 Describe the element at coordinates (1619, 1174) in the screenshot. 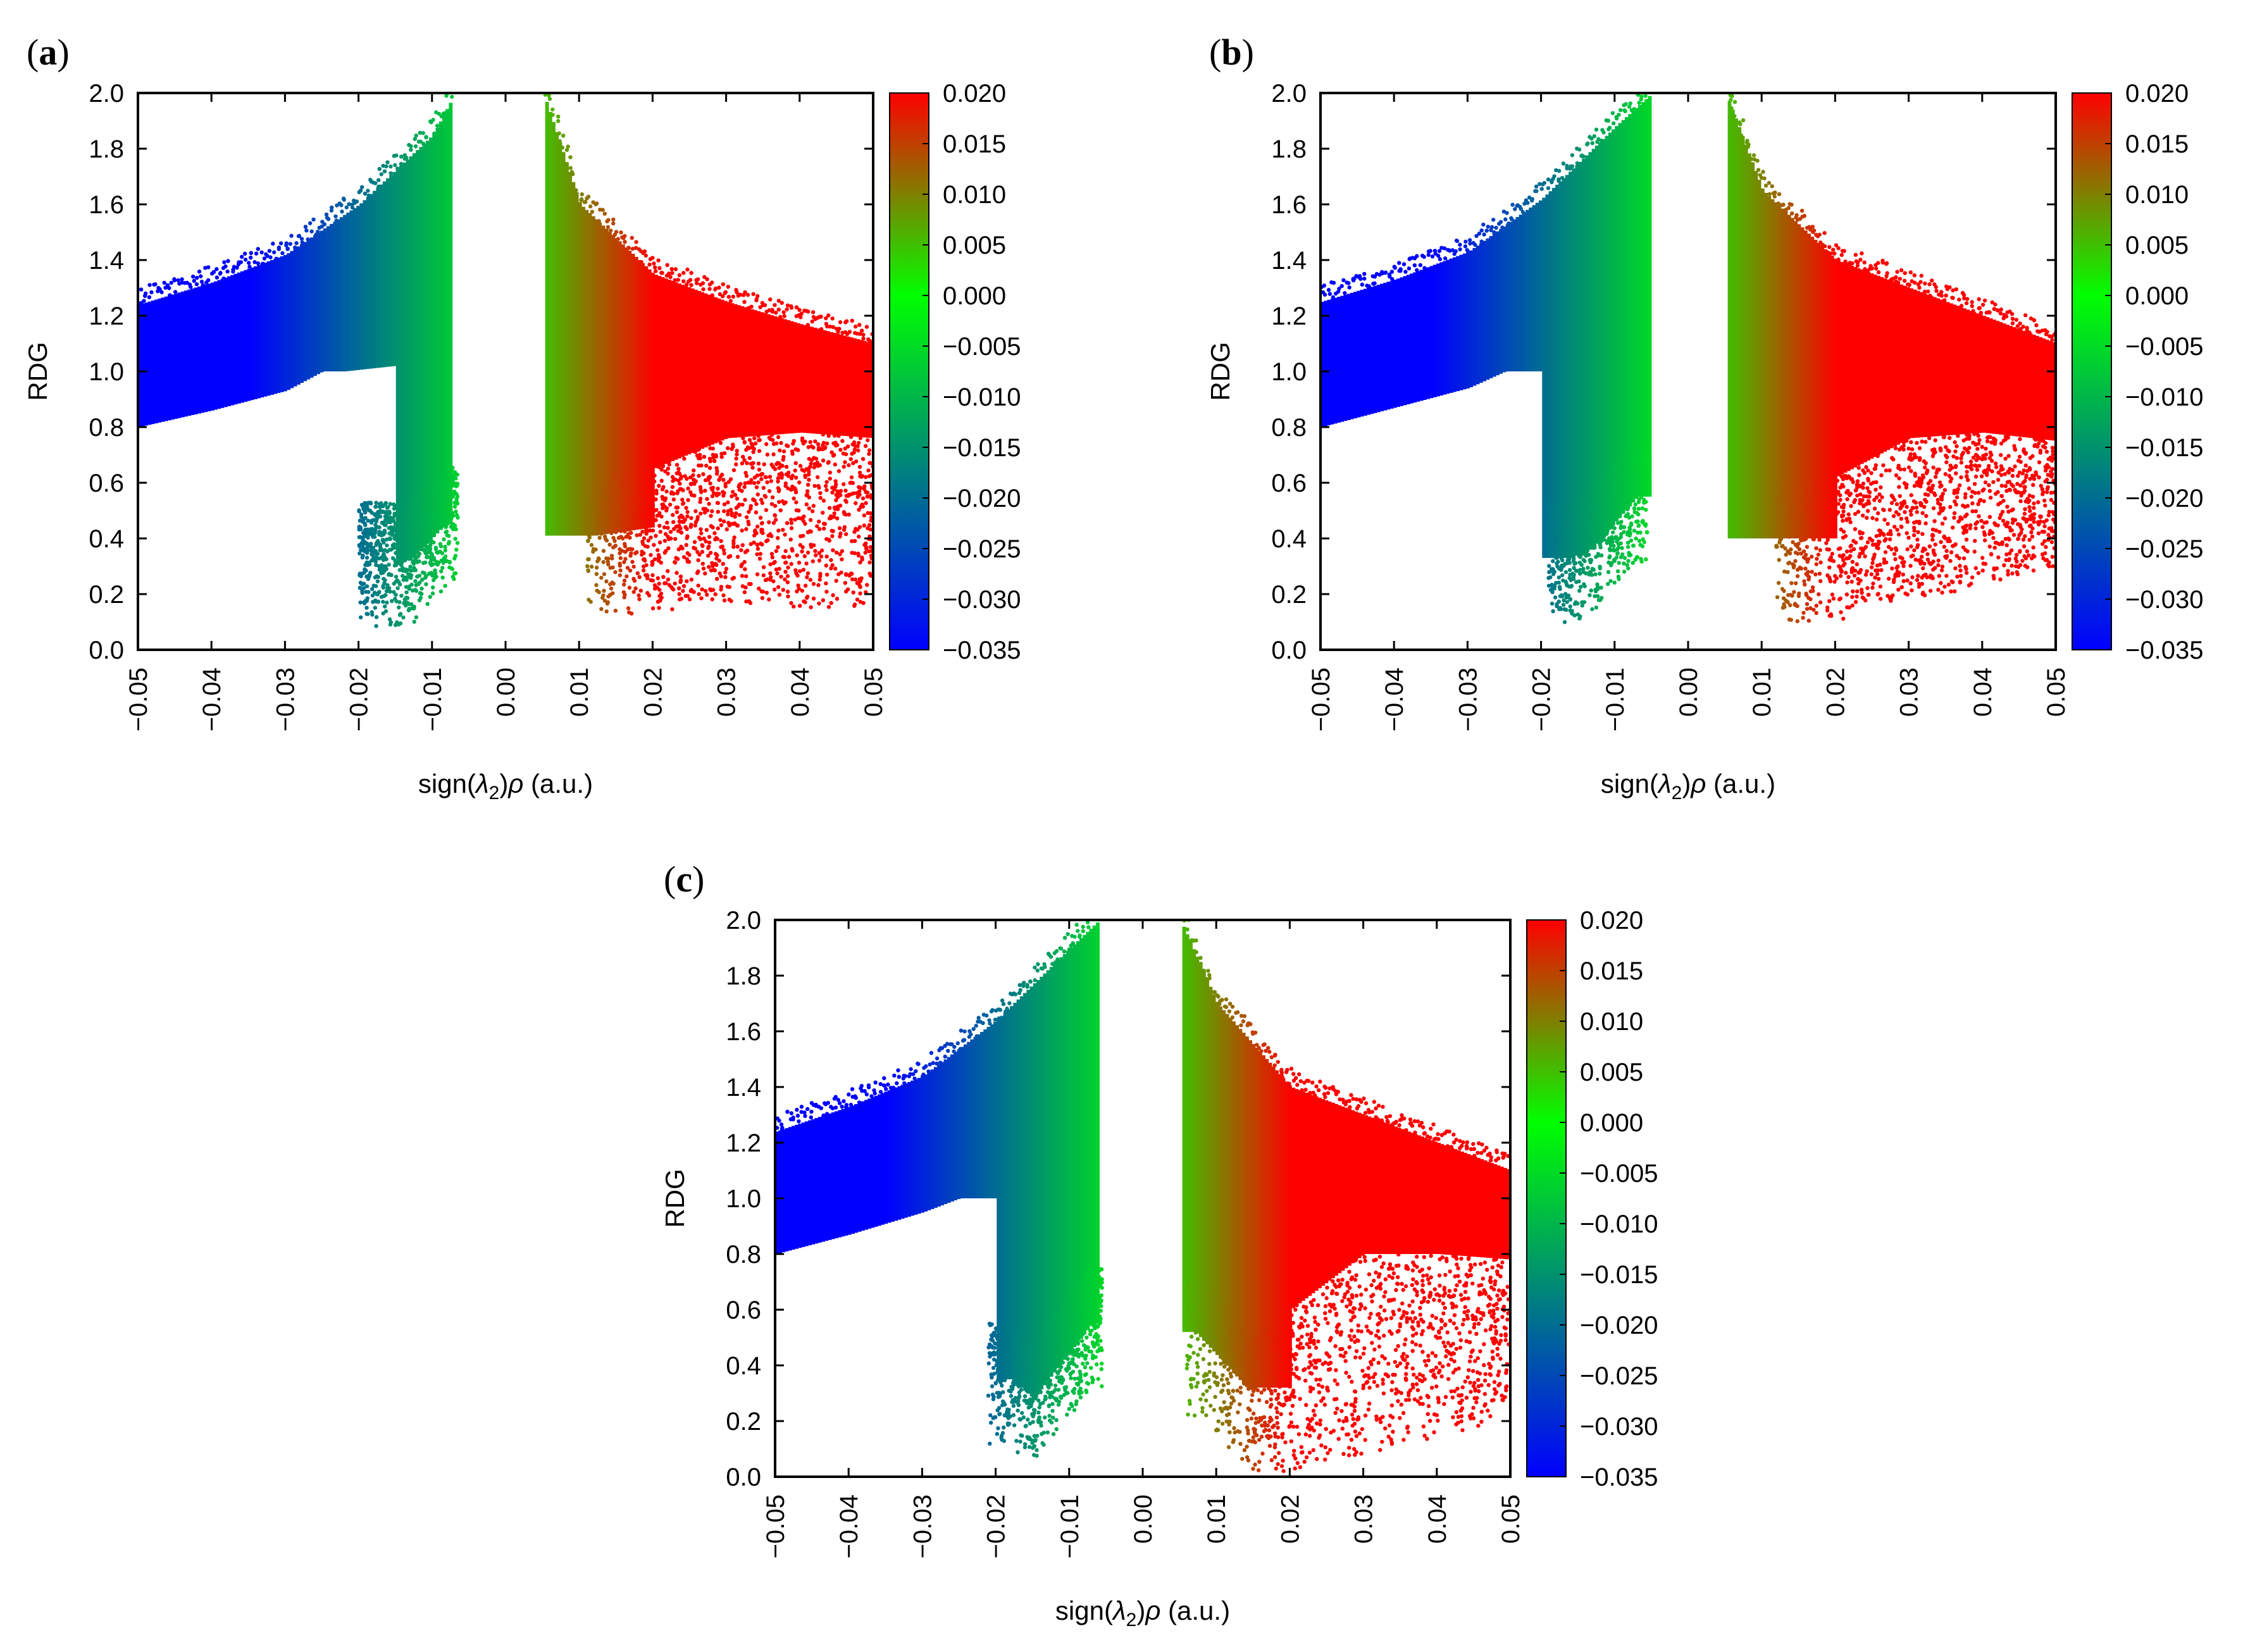

I see `colorbar-tick-label: −0.005` at that location.